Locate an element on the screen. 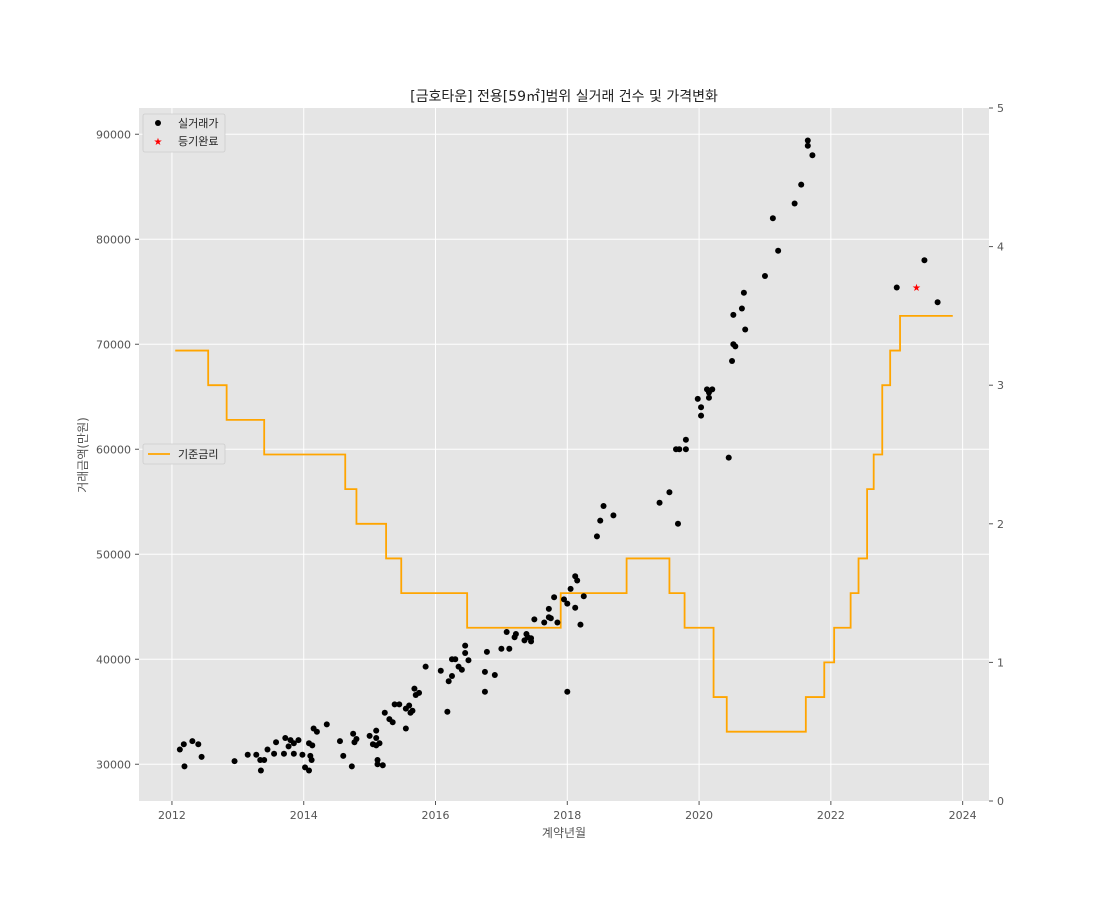 This screenshot has height=900, width=1100. registered-point: ★ is located at coordinates (916, 288).